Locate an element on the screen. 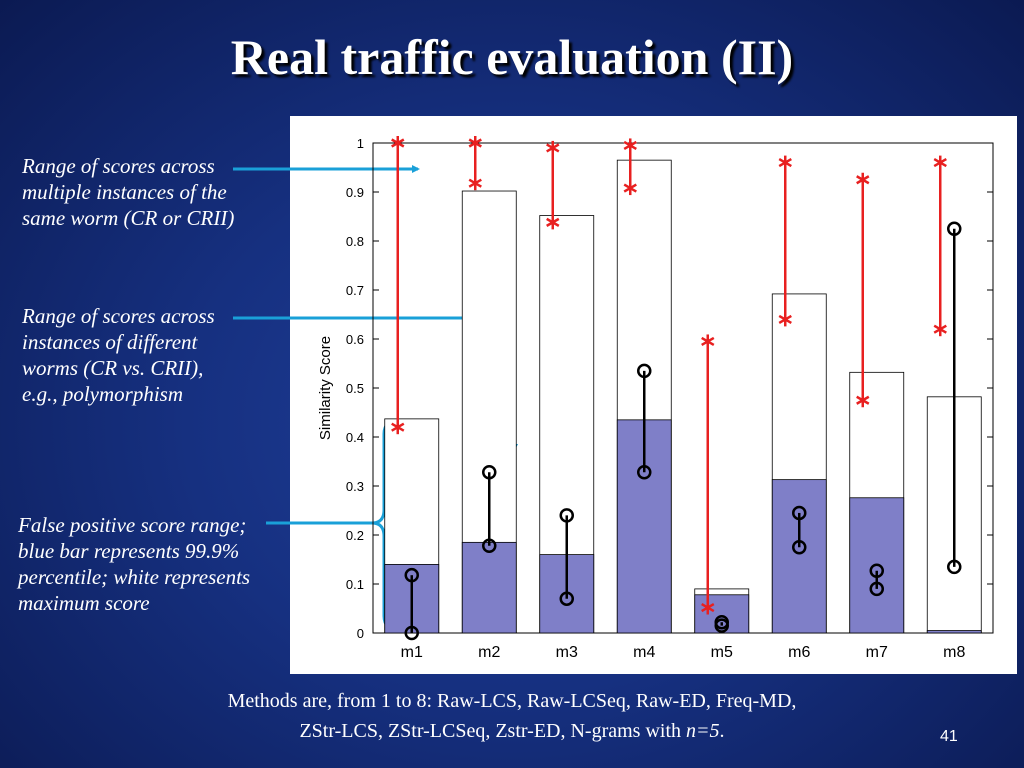 Image resolution: width=1024 pixels, height=768 pixels. y-tick-label: 0.3 is located at coordinates (355, 486).